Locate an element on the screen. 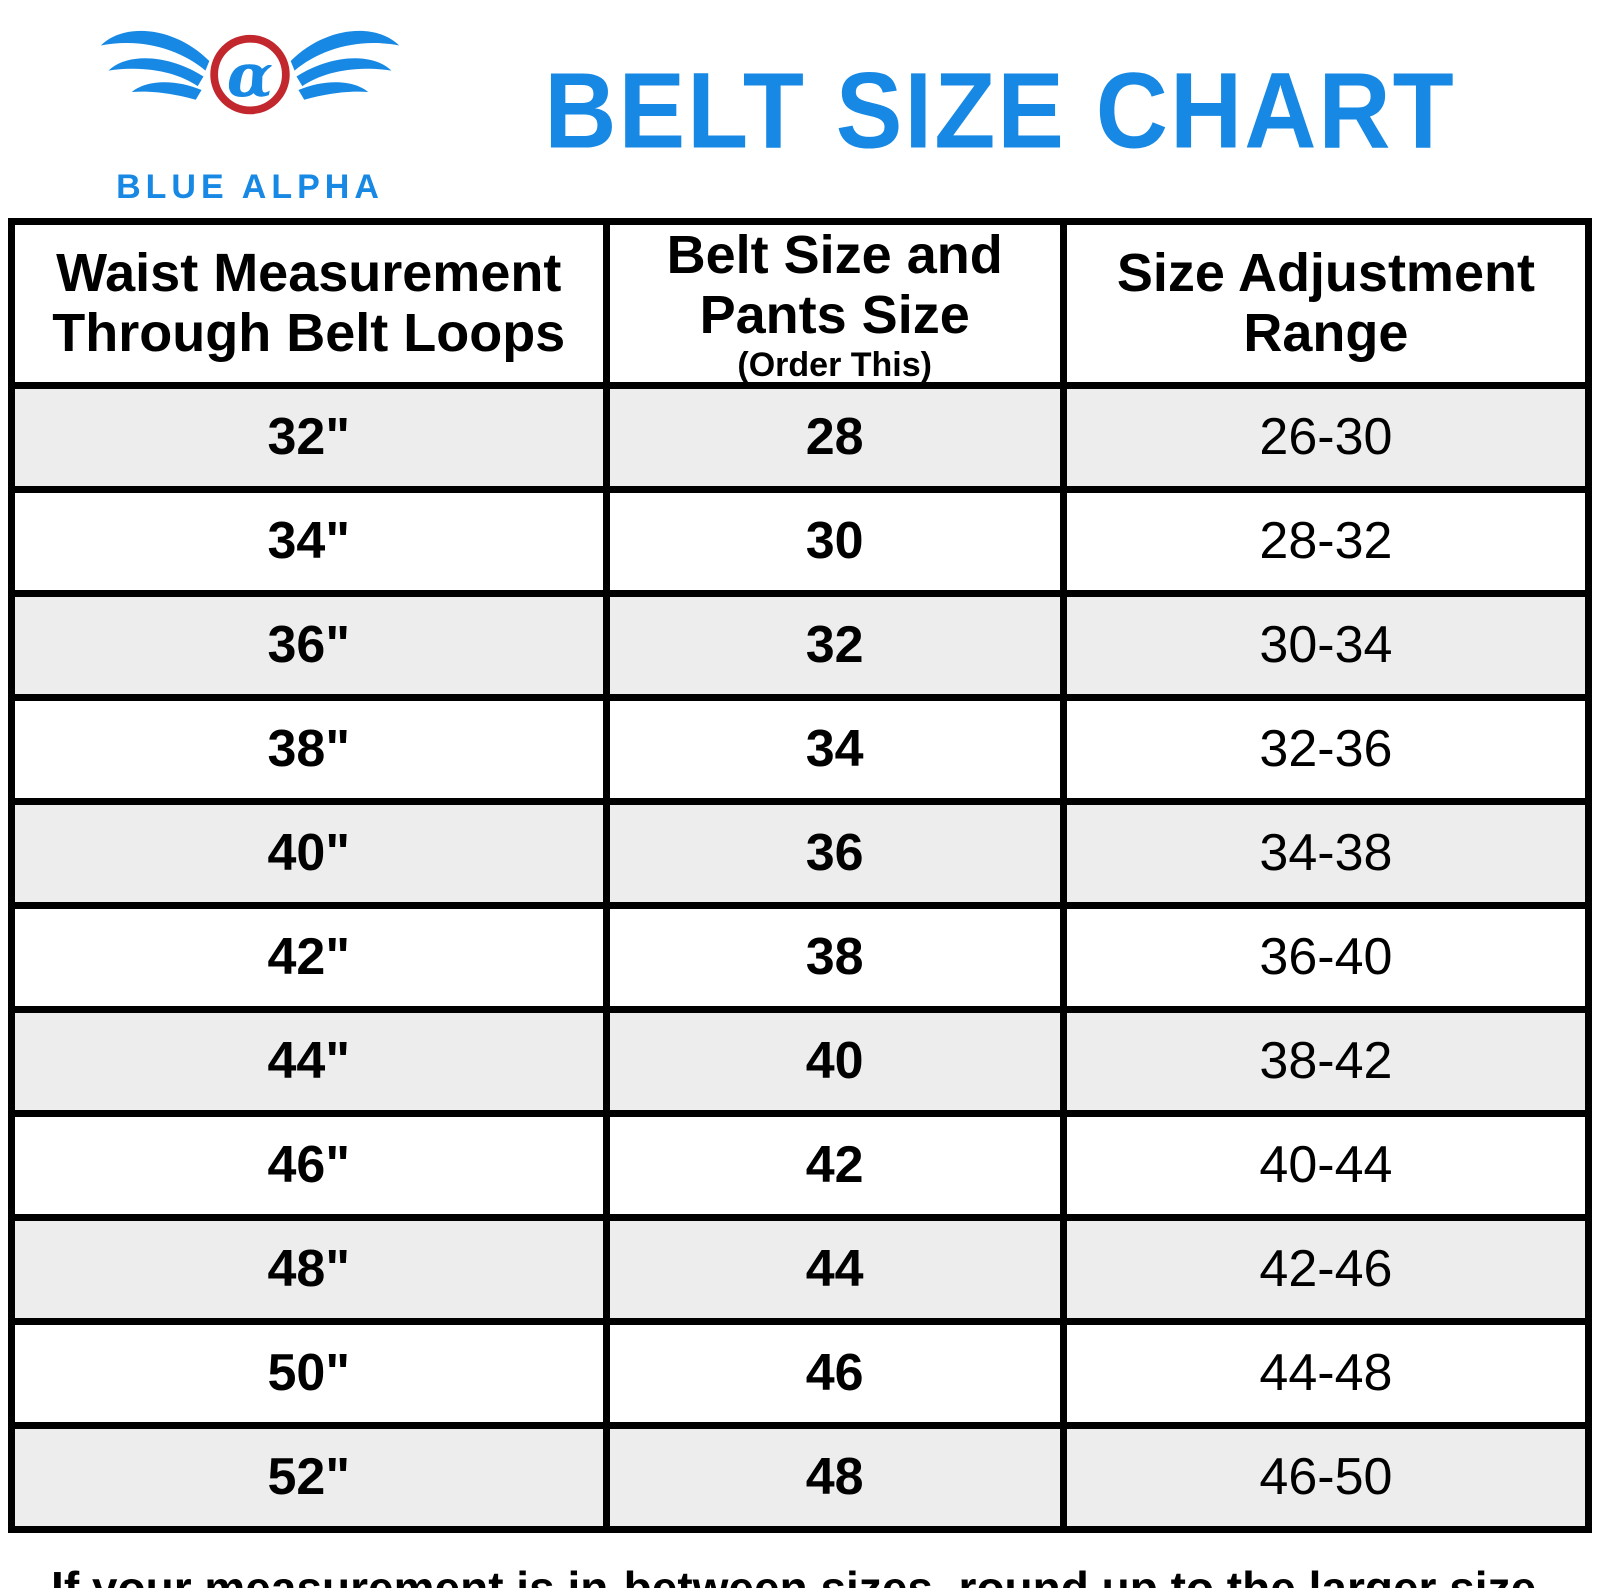 This screenshot has width=1600, height=1588. belt-size-cell: 32 is located at coordinates (834, 645).